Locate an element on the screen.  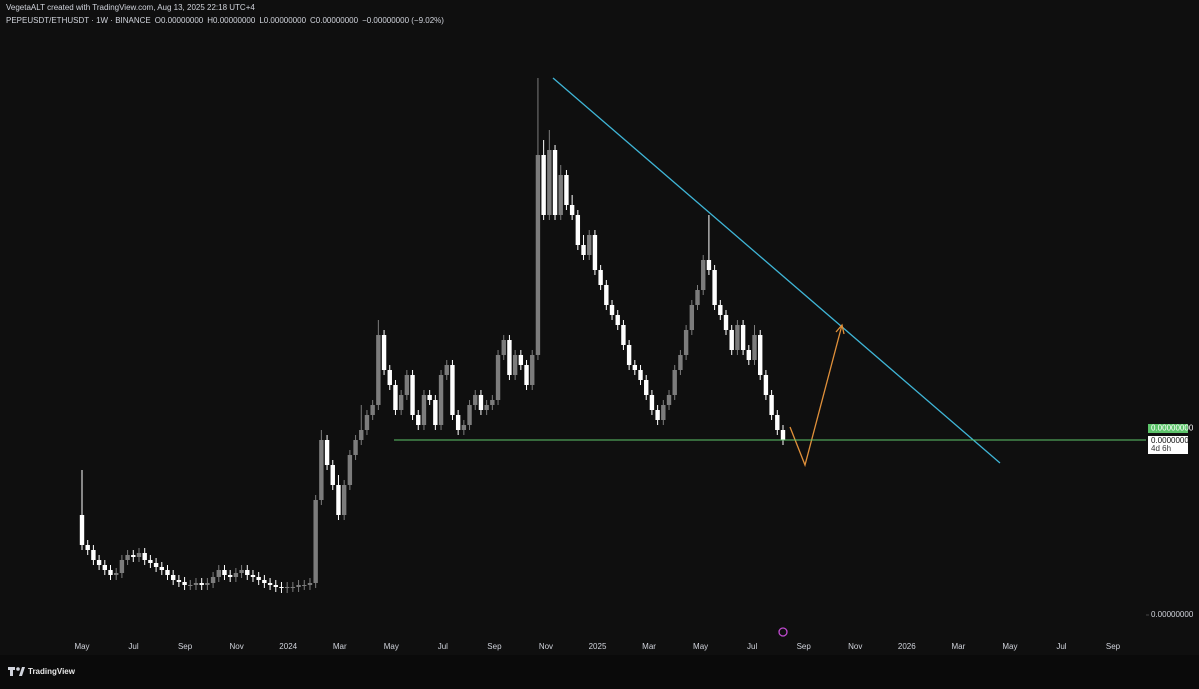
legend-symbol: PEPEUSDT/ETHUSDT · 1W · BINANCE is located at coordinates (78, 20).